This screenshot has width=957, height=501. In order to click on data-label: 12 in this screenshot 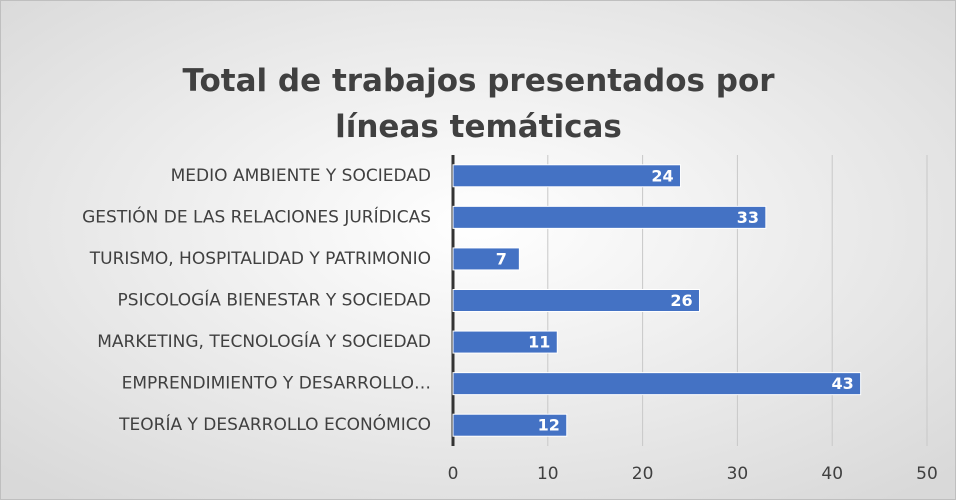, I will do `click(549, 425)`.